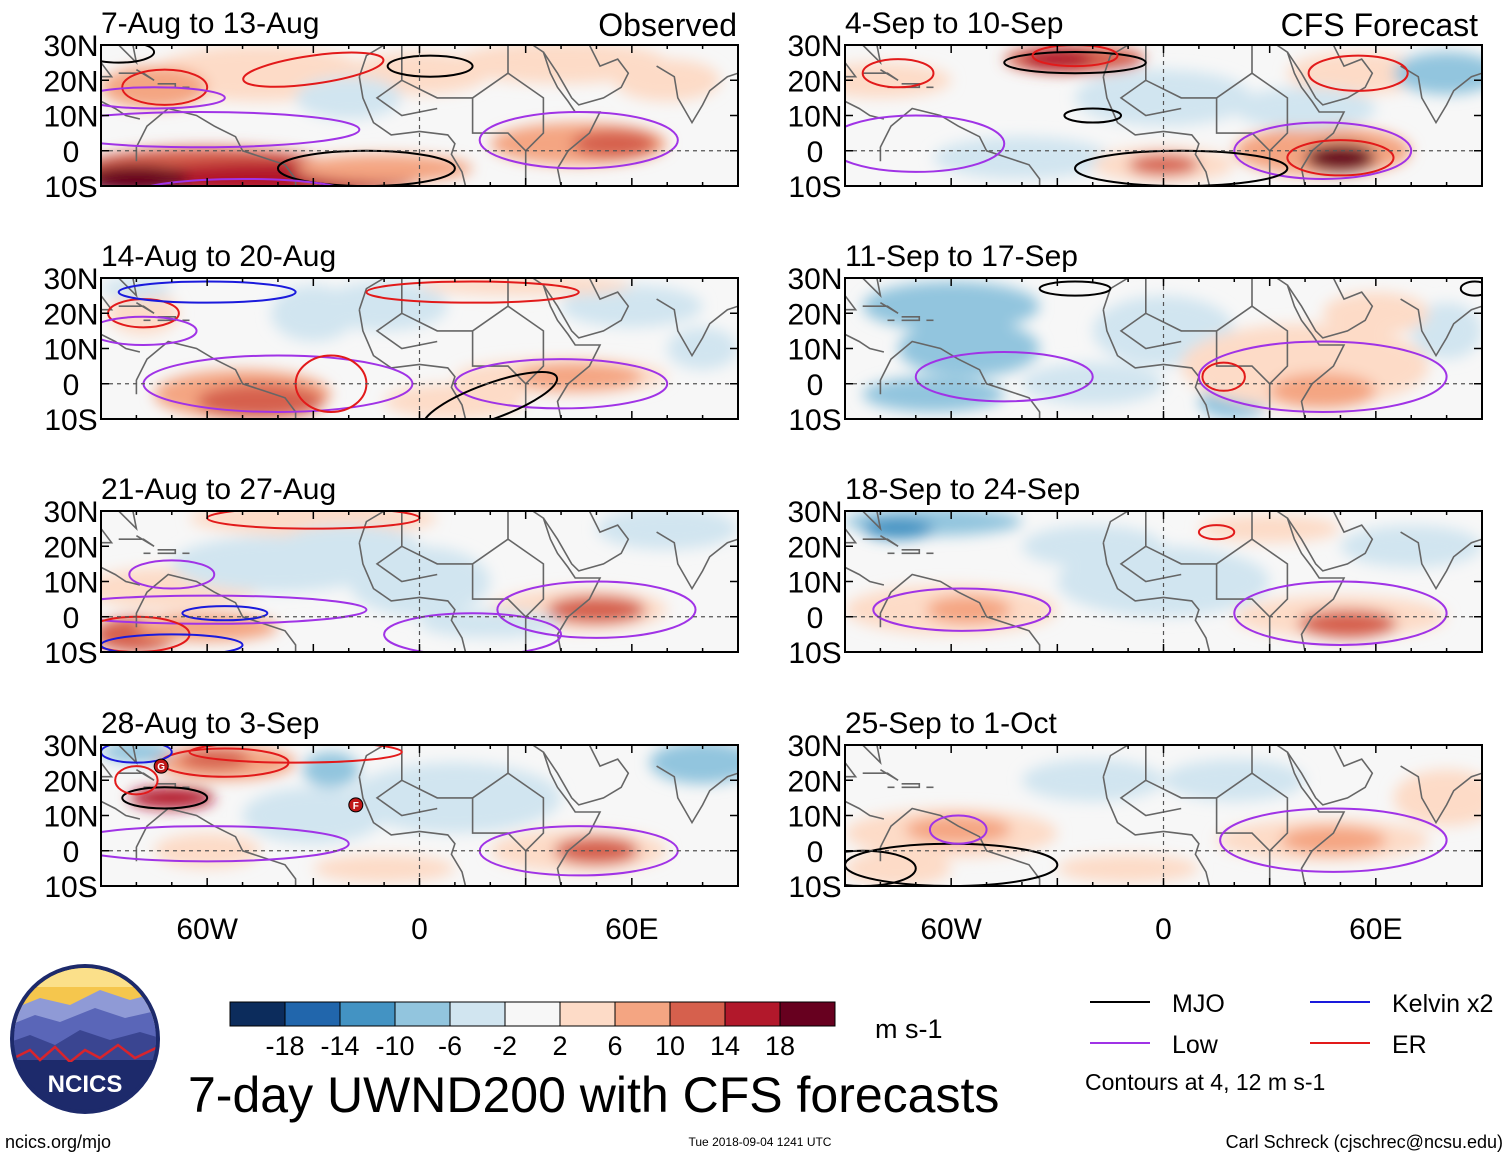  Describe the element at coordinates (951, 723) in the screenshot. I see `panel-title: 25-Sep to 1-Oct` at that location.